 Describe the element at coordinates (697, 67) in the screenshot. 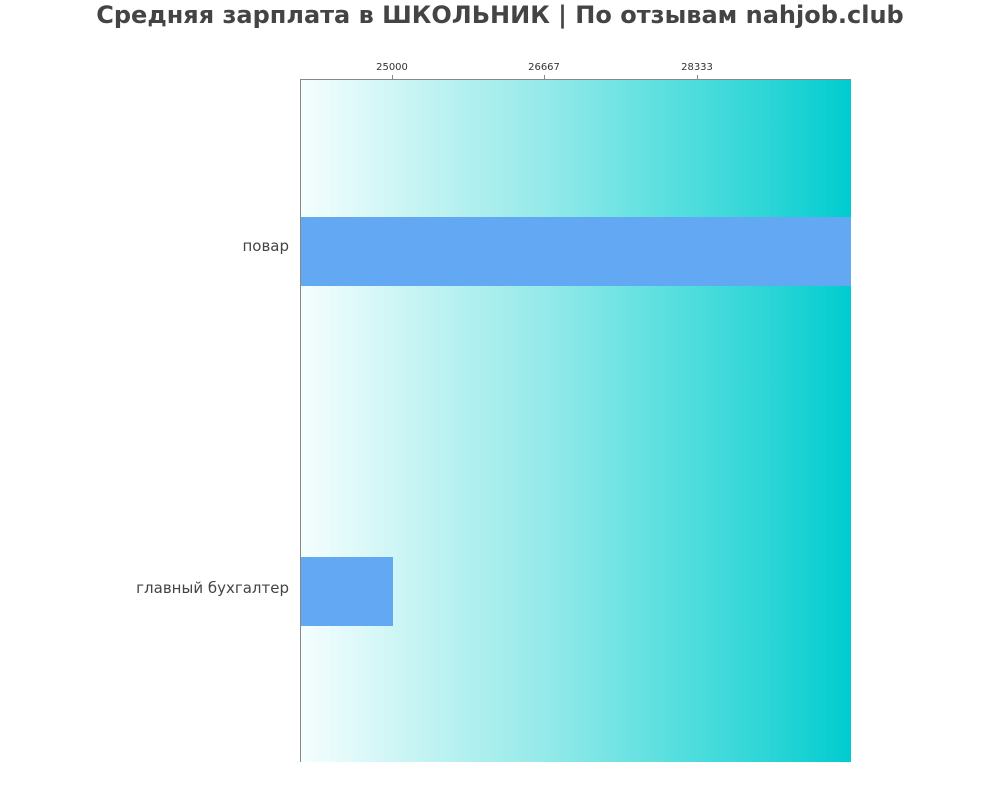

I see `x-tick-label: 28333` at that location.